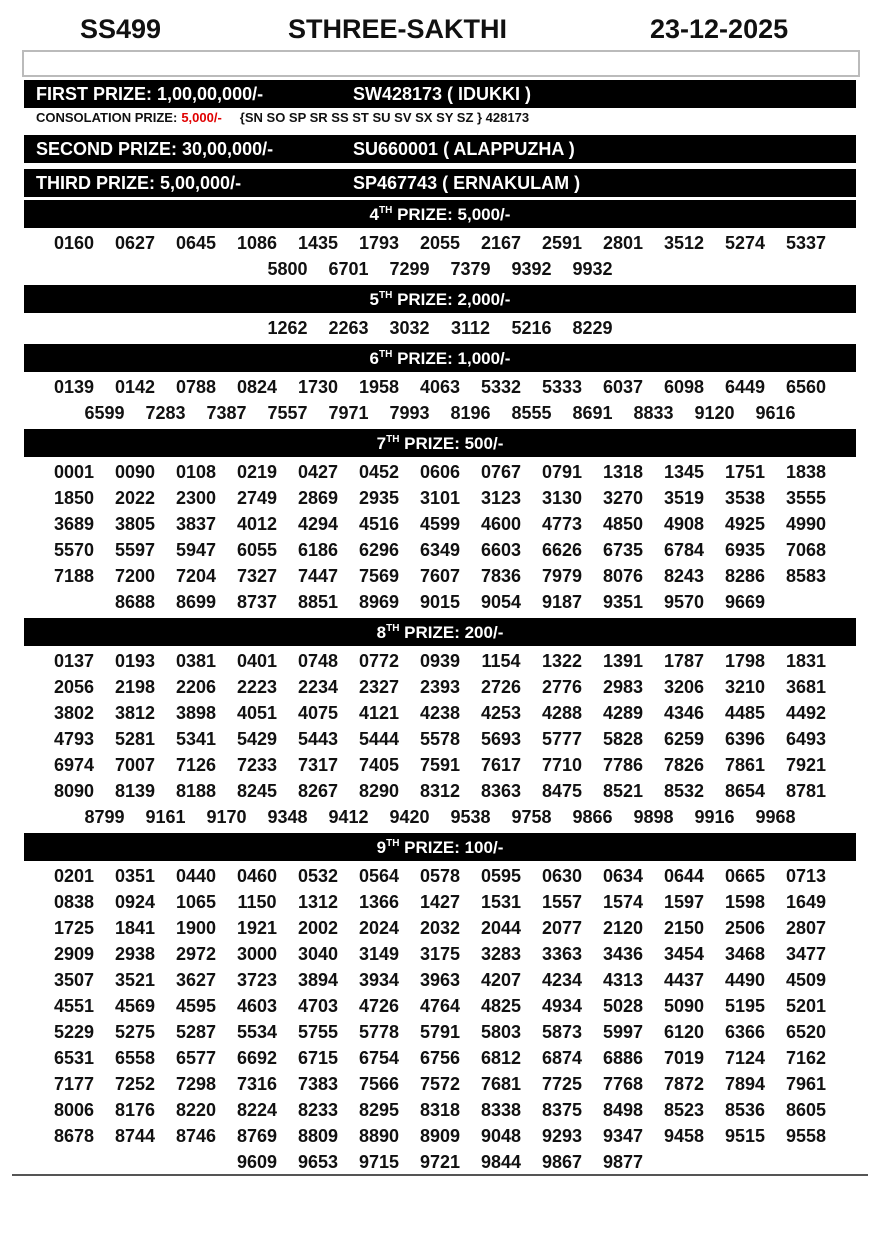  Describe the element at coordinates (745, 472) in the screenshot. I see `winning-number: 1751` at that location.